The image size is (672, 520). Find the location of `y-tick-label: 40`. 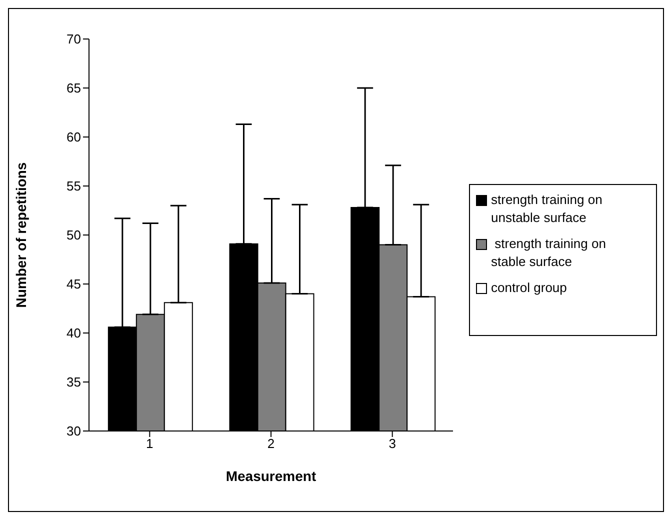

y-tick-label: 40 is located at coordinates (73, 333).